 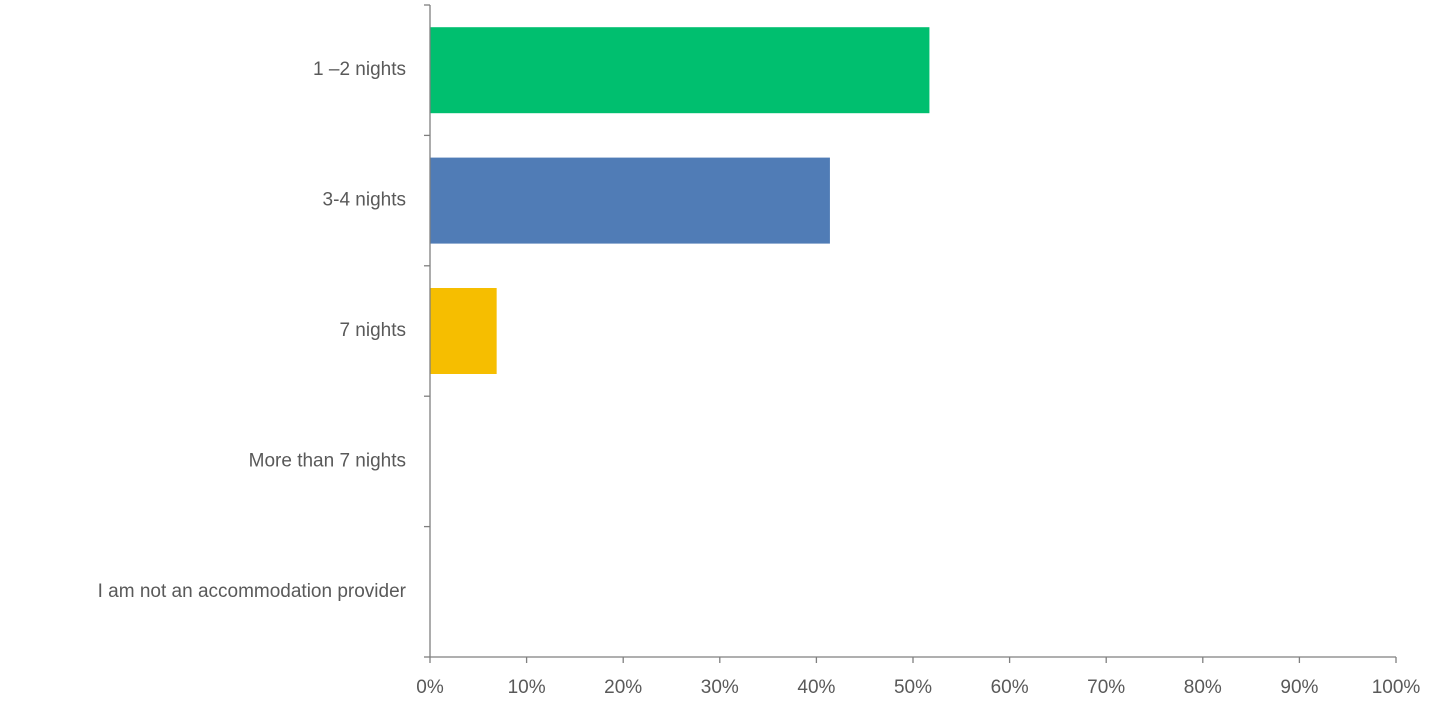 What do you see at coordinates (359, 69) in the screenshot?
I see `category-label-0: 1 –2 nights` at bounding box center [359, 69].